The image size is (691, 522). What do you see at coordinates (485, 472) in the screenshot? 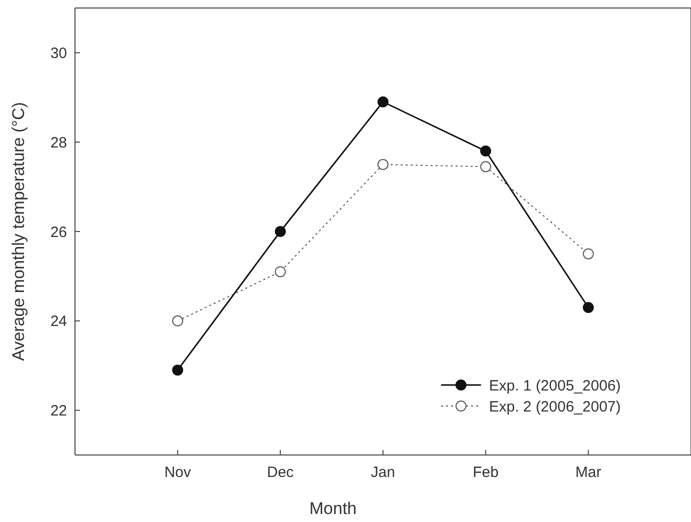
I see `x-tick-label: Feb` at bounding box center [485, 472].